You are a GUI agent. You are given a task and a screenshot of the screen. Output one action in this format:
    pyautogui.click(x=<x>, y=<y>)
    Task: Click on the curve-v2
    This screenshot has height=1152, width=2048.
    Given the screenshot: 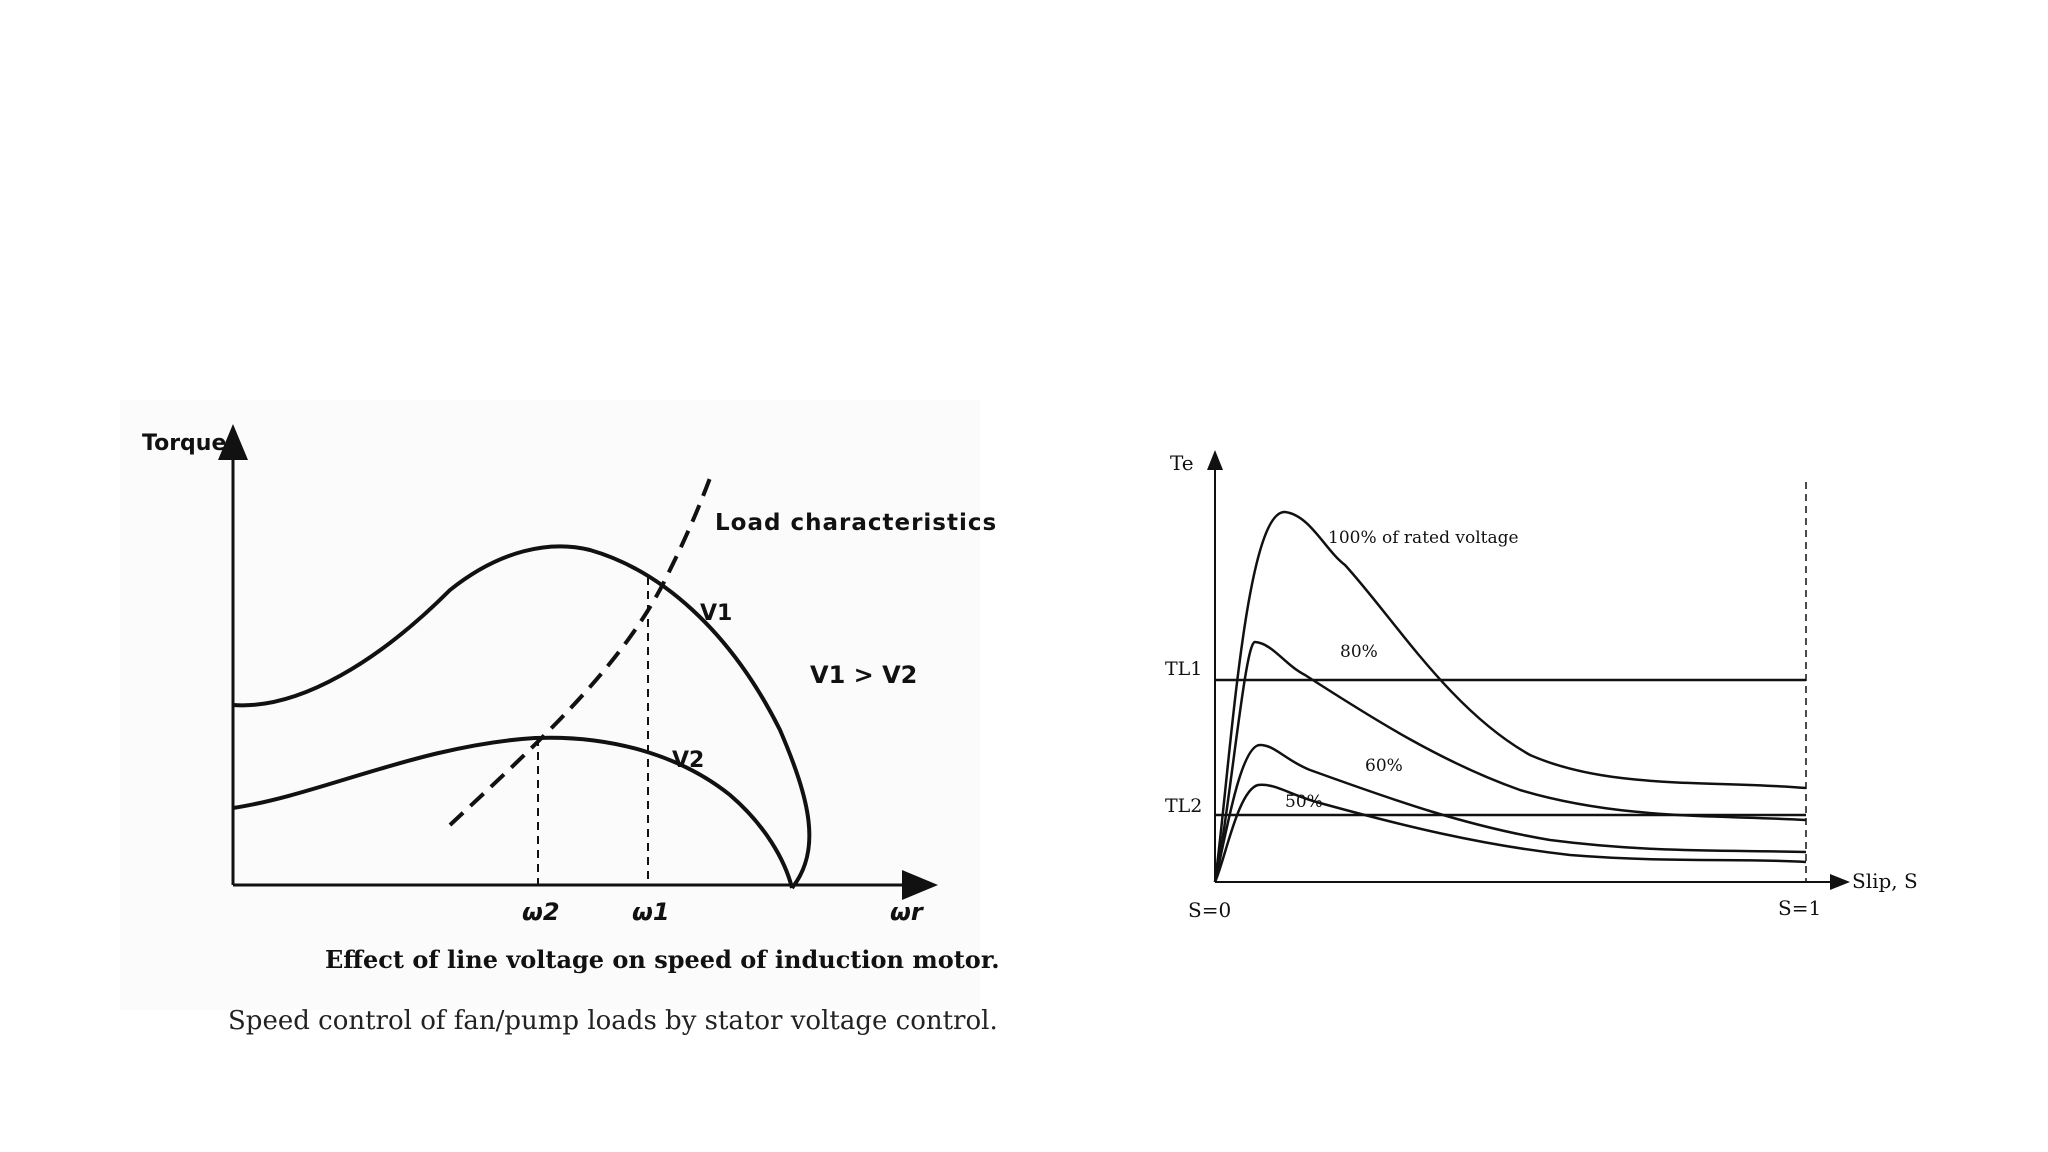 What is the action you would take?
    pyautogui.click(x=513, y=812)
    